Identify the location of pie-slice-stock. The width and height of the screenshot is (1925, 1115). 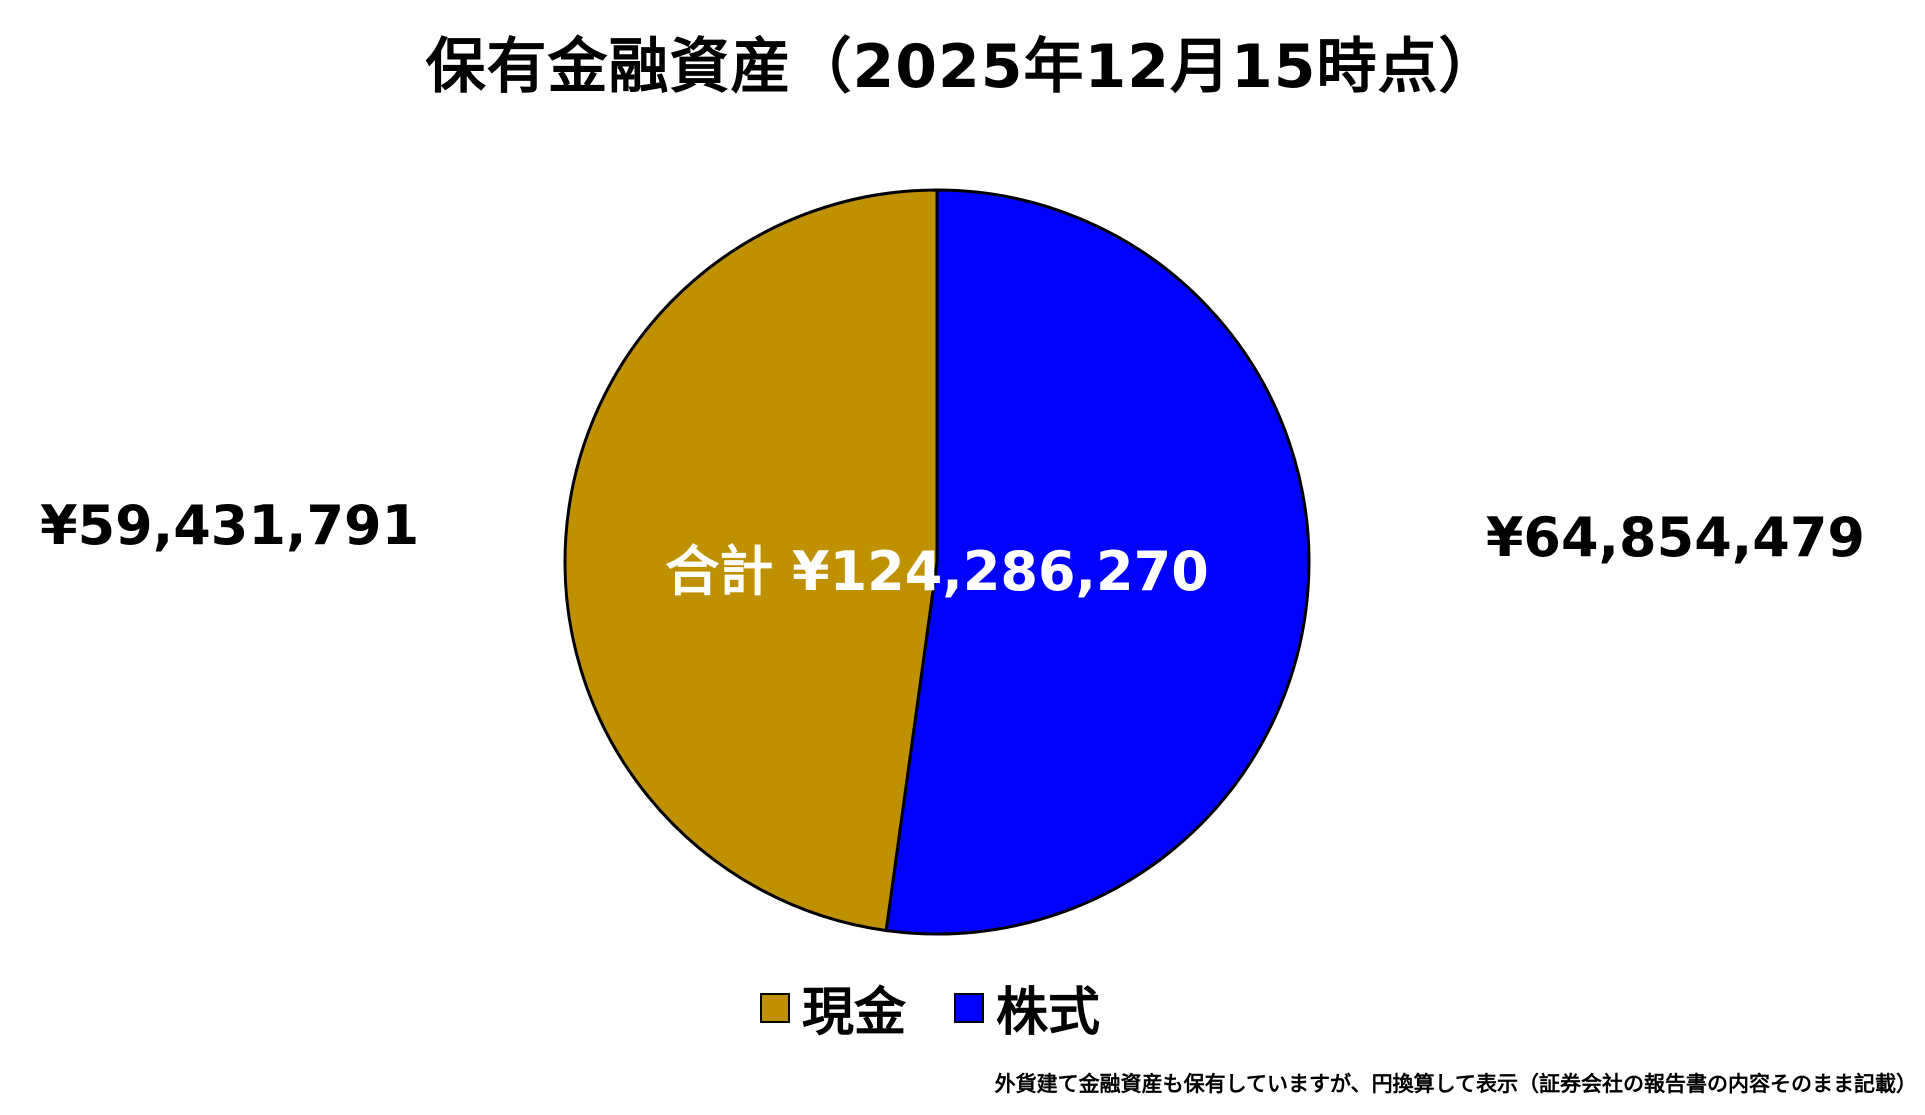
(1097, 562).